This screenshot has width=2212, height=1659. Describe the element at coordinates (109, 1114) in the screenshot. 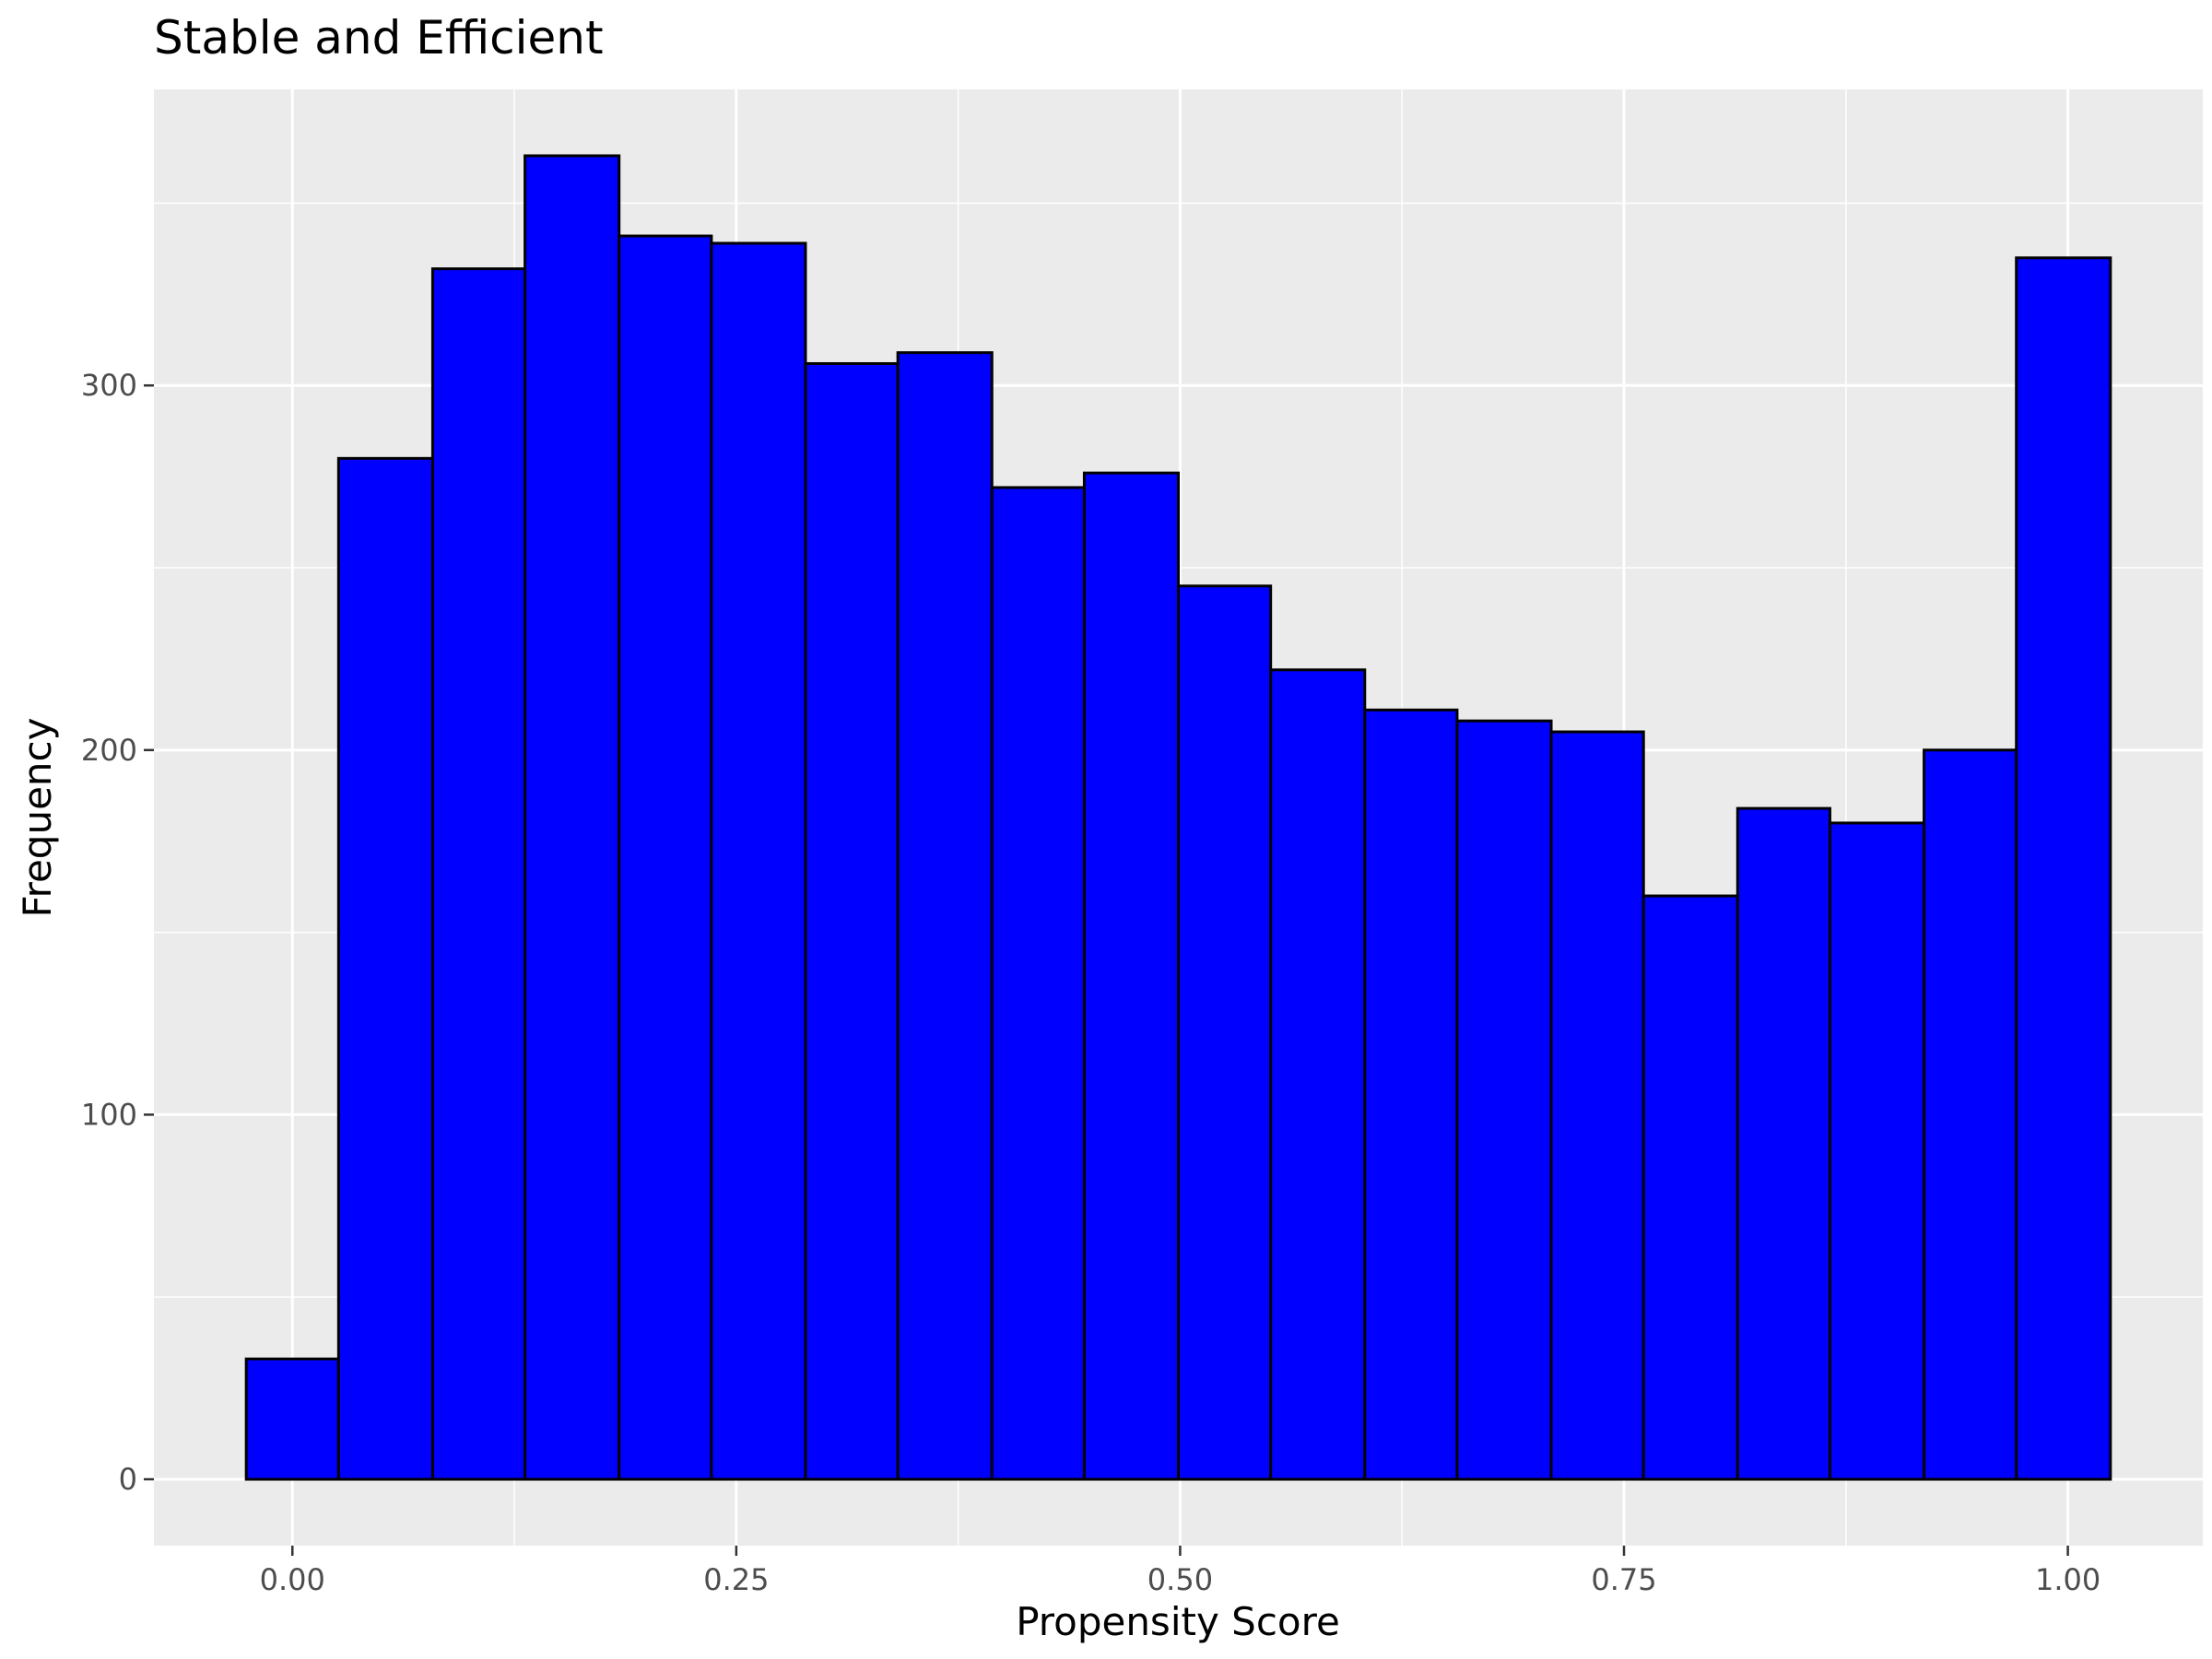

I see `y-tick-label: 100` at that location.